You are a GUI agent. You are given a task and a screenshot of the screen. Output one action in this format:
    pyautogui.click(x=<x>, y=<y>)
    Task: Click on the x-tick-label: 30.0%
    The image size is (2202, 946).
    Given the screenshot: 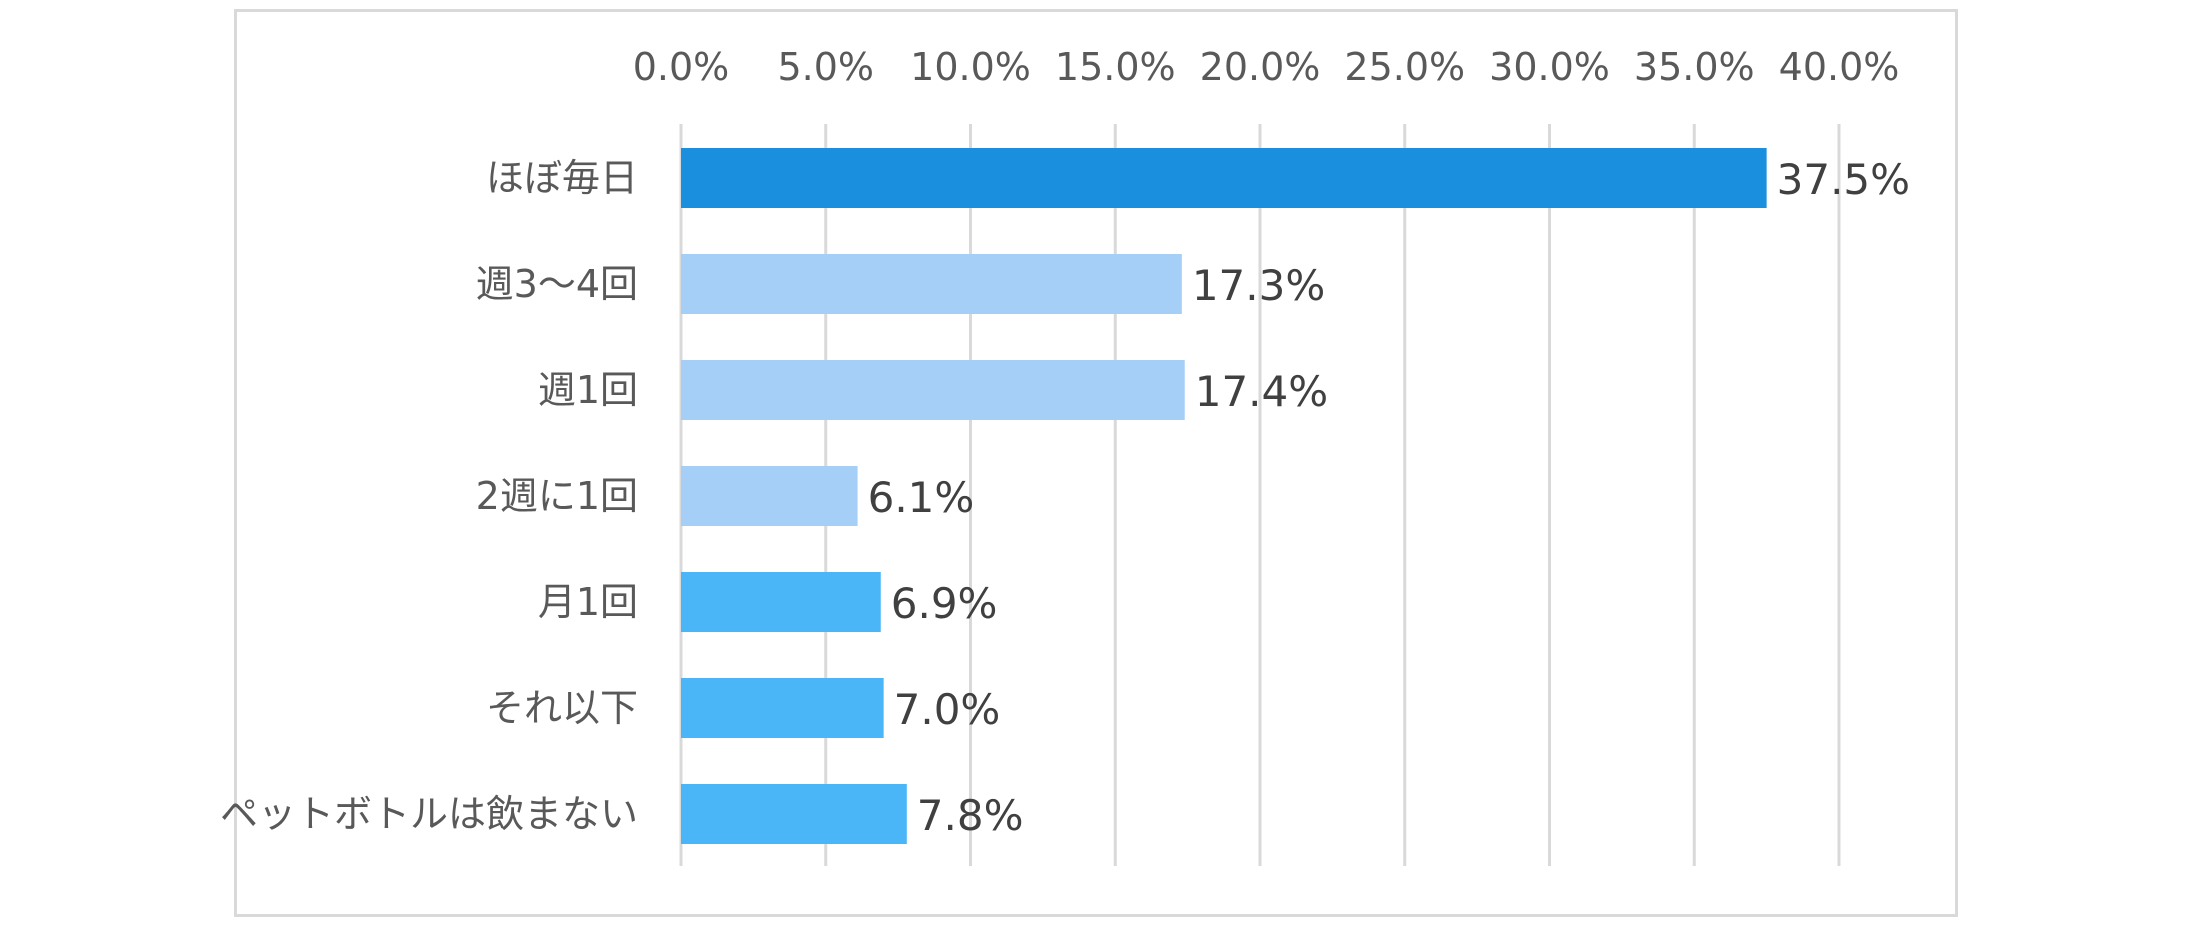 What is the action you would take?
    pyautogui.click(x=1549, y=67)
    